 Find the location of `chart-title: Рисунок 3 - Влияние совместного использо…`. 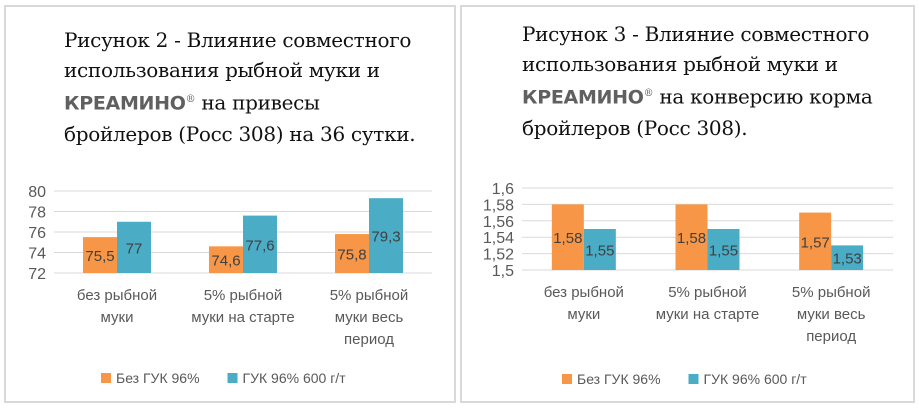

chart-title: Рисунок 3 - Влияние совместного использо… is located at coordinates (697, 81).